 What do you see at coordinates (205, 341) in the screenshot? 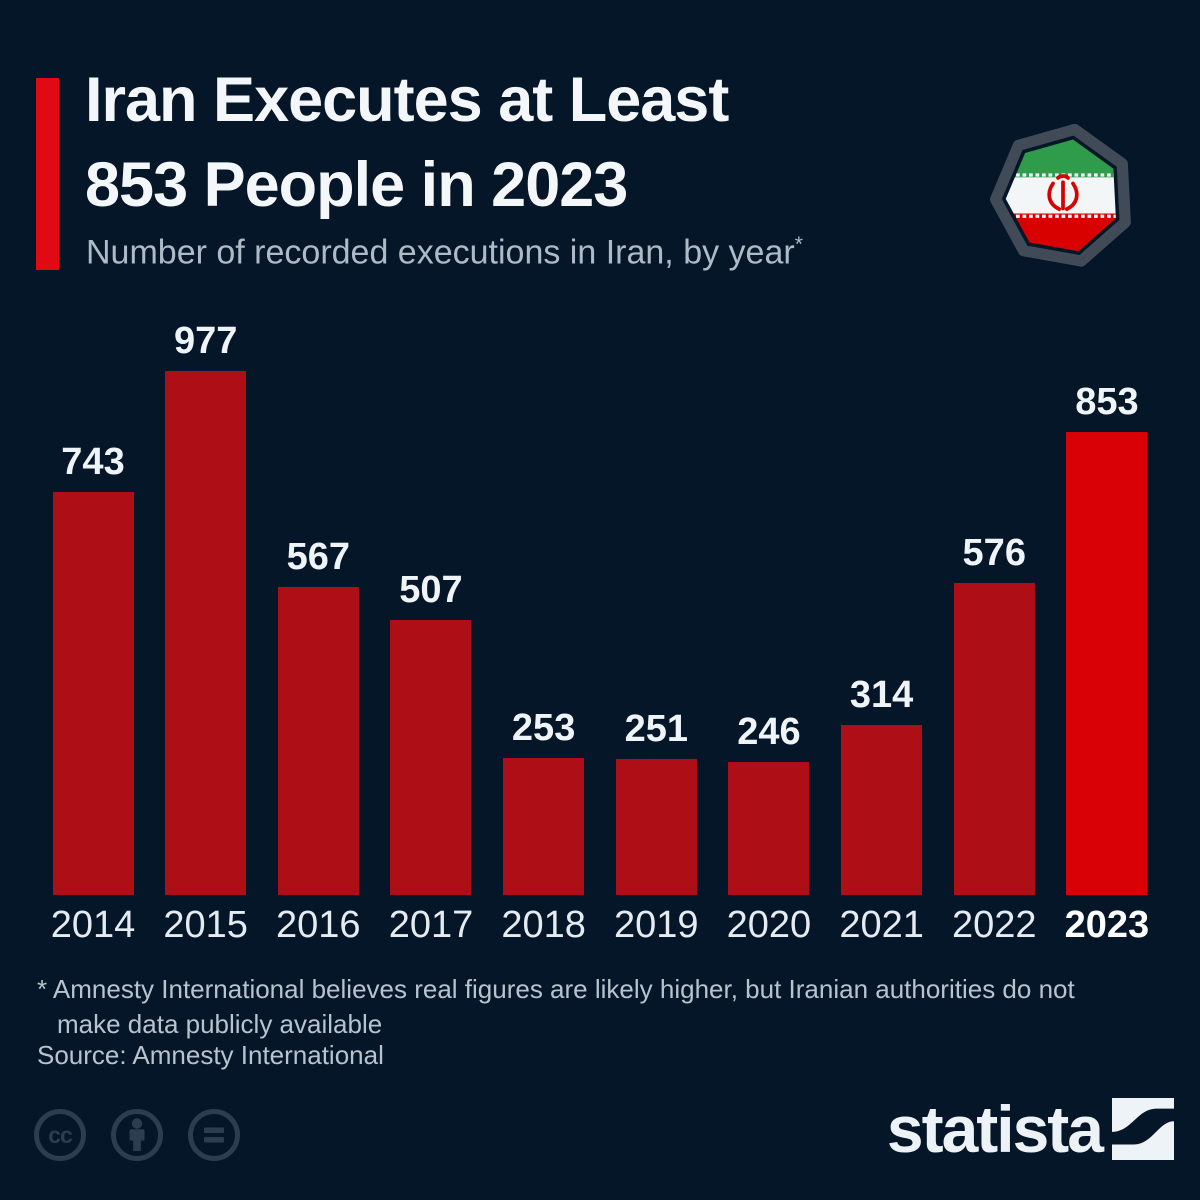
I see `value-label: 977` at bounding box center [205, 341].